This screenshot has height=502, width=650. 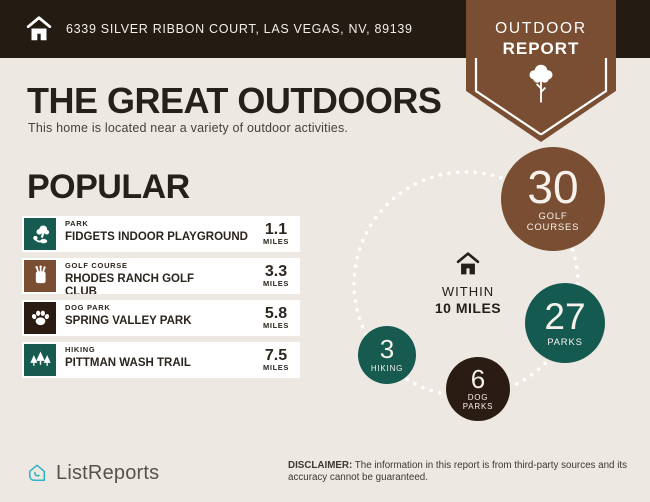 What do you see at coordinates (387, 348) in the screenshot?
I see `stat-value: 3` at bounding box center [387, 348].